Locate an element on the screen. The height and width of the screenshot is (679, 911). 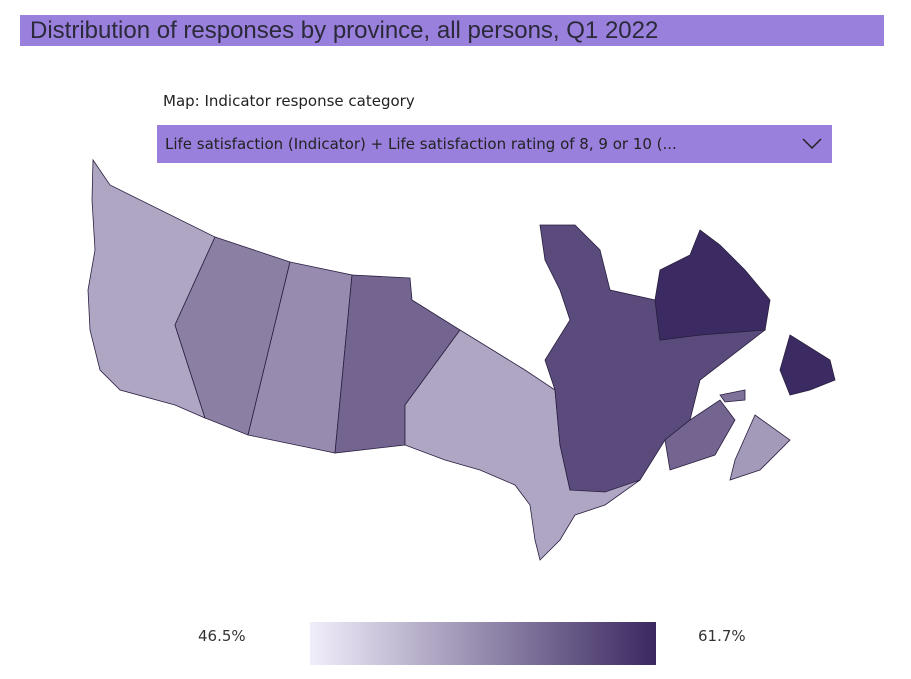
legend-min: 46.5% is located at coordinates (222, 636).